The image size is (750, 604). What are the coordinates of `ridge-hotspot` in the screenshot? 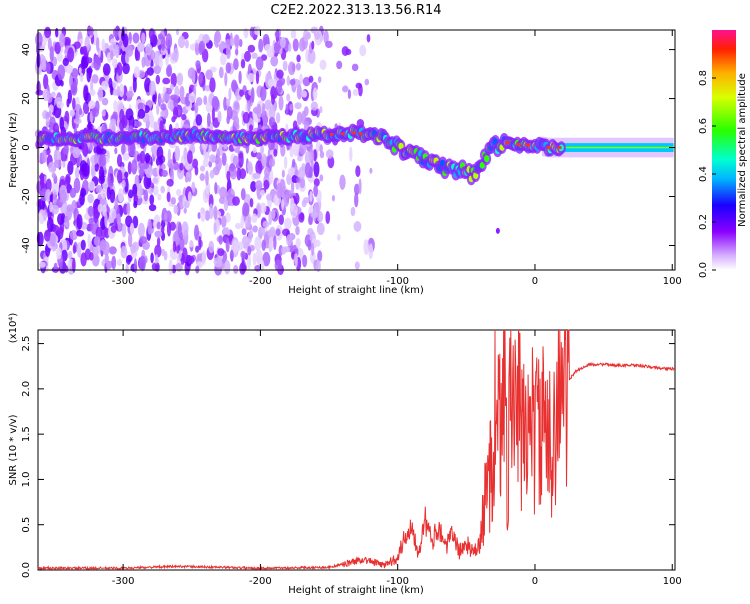 It's located at (548, 147).